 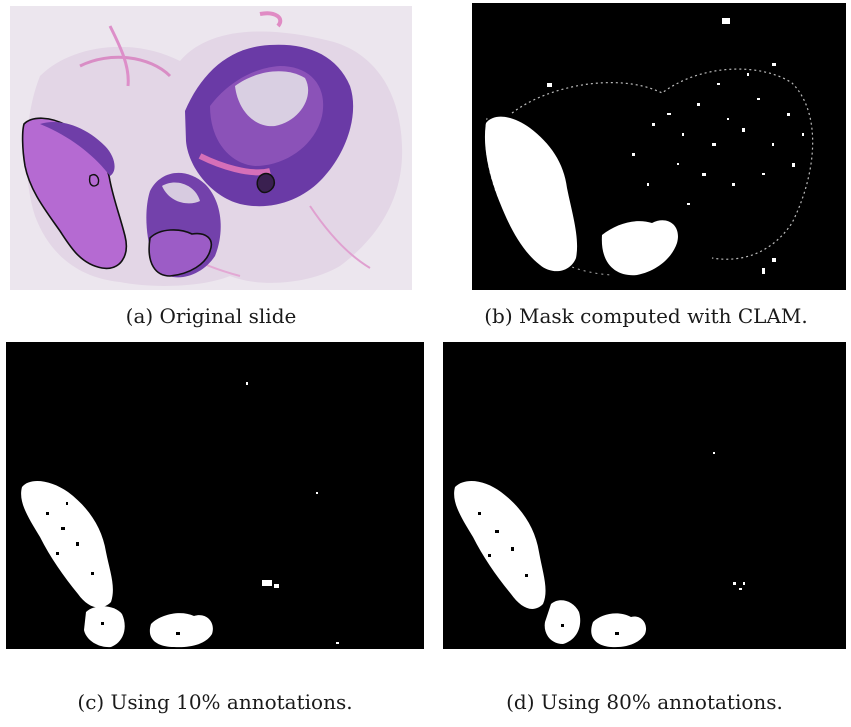 What do you see at coordinates (211, 316) in the screenshot?
I see `caption-a: (a) Original slide` at bounding box center [211, 316].